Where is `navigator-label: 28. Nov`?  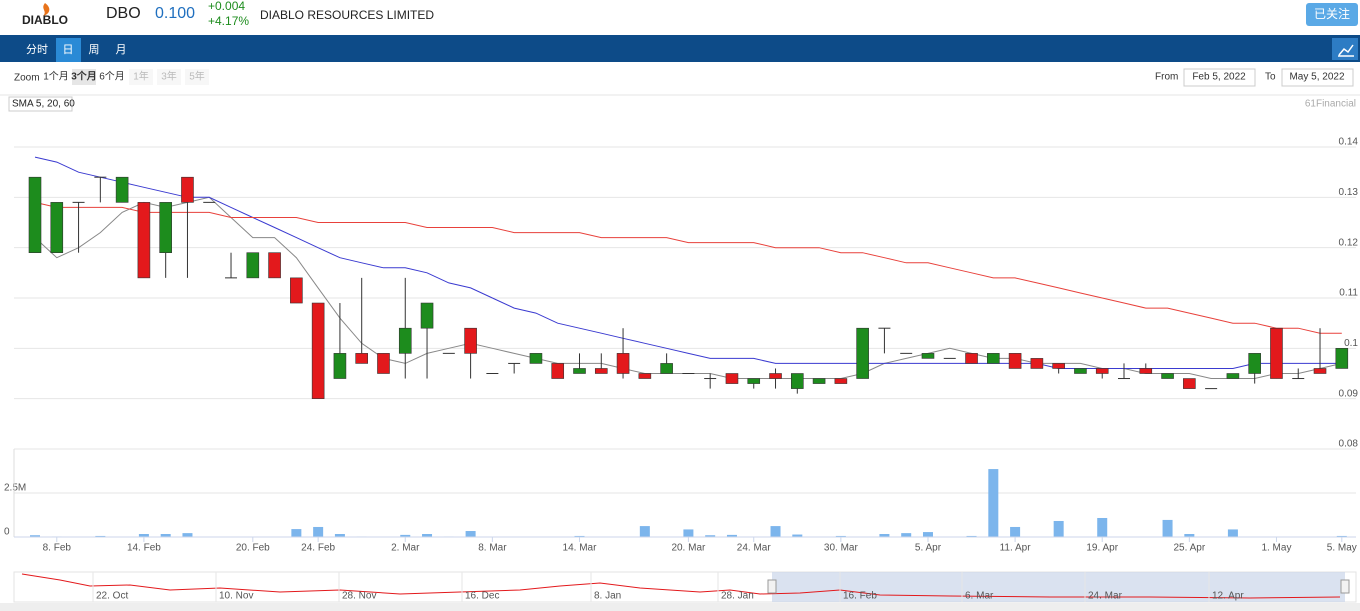 navigator-label: 28. Nov is located at coordinates (359, 596).